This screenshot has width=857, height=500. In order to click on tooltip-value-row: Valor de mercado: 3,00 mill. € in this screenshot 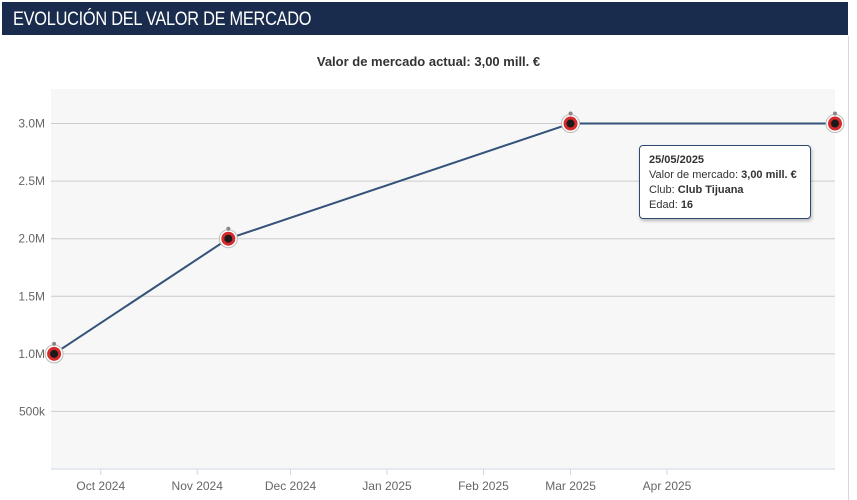, I will do `click(725, 175)`.